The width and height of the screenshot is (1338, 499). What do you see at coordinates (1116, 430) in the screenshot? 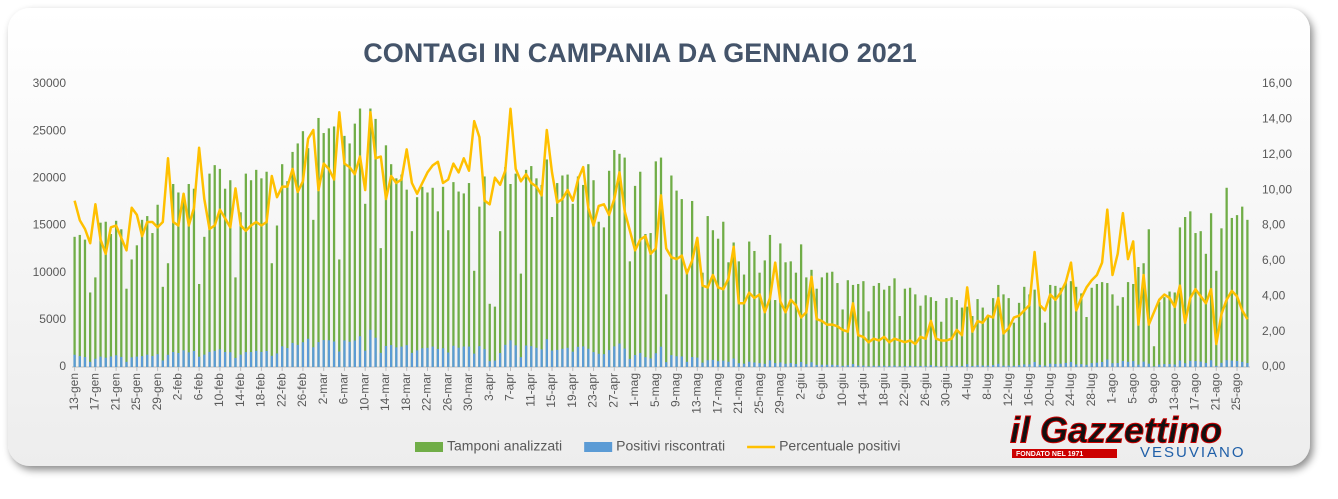
I see `logo-name: il Gazzettino` at bounding box center [1116, 430].